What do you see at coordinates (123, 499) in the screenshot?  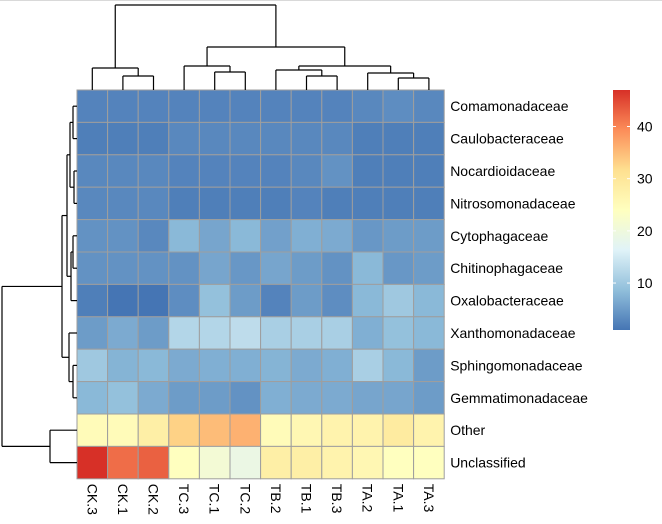 I see `column-label: CK.1` at bounding box center [123, 499].